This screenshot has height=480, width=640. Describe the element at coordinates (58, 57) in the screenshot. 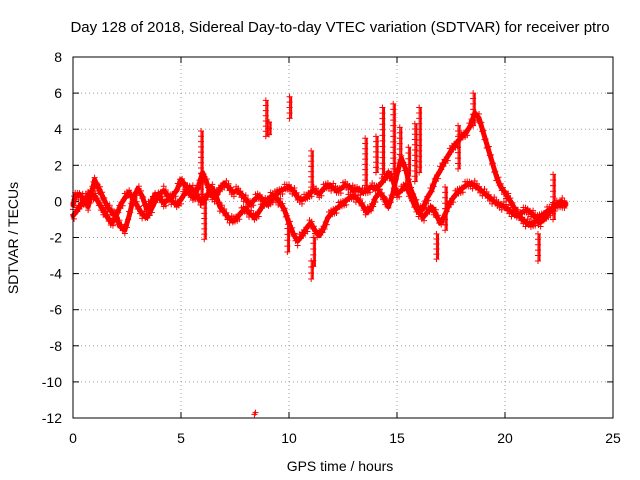

I see `y-tick-label: 8` at that location.